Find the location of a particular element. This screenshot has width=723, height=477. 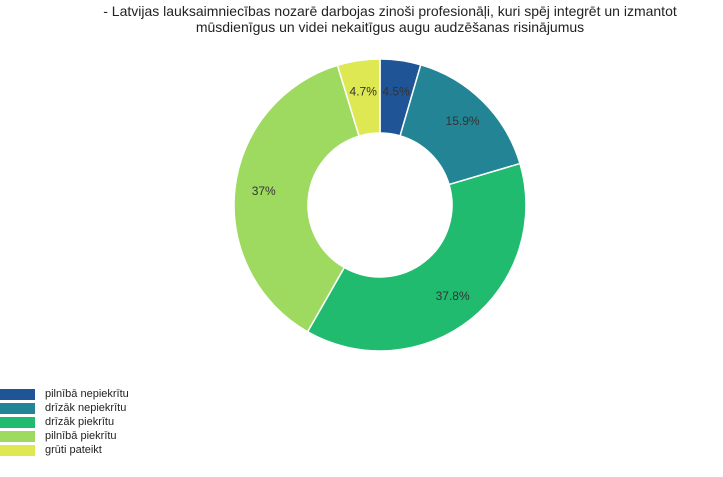

slice-label-pilniba-piekritu: 37% is located at coordinates (264, 191).